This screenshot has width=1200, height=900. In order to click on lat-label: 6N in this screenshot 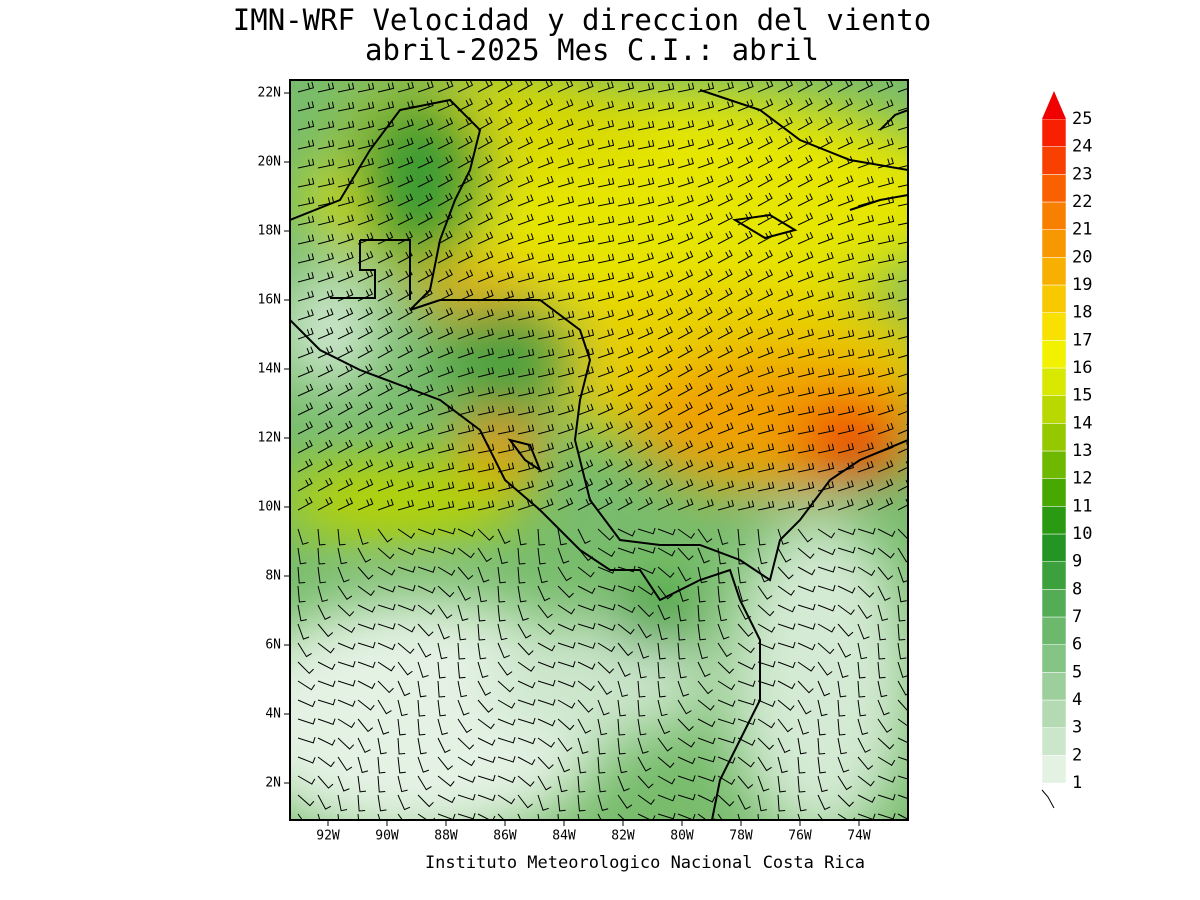, I will do `click(273, 645)`.